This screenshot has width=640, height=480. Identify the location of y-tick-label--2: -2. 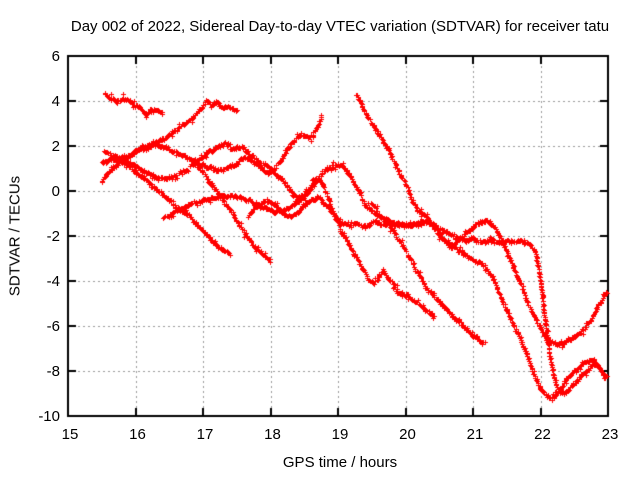
(53, 236).